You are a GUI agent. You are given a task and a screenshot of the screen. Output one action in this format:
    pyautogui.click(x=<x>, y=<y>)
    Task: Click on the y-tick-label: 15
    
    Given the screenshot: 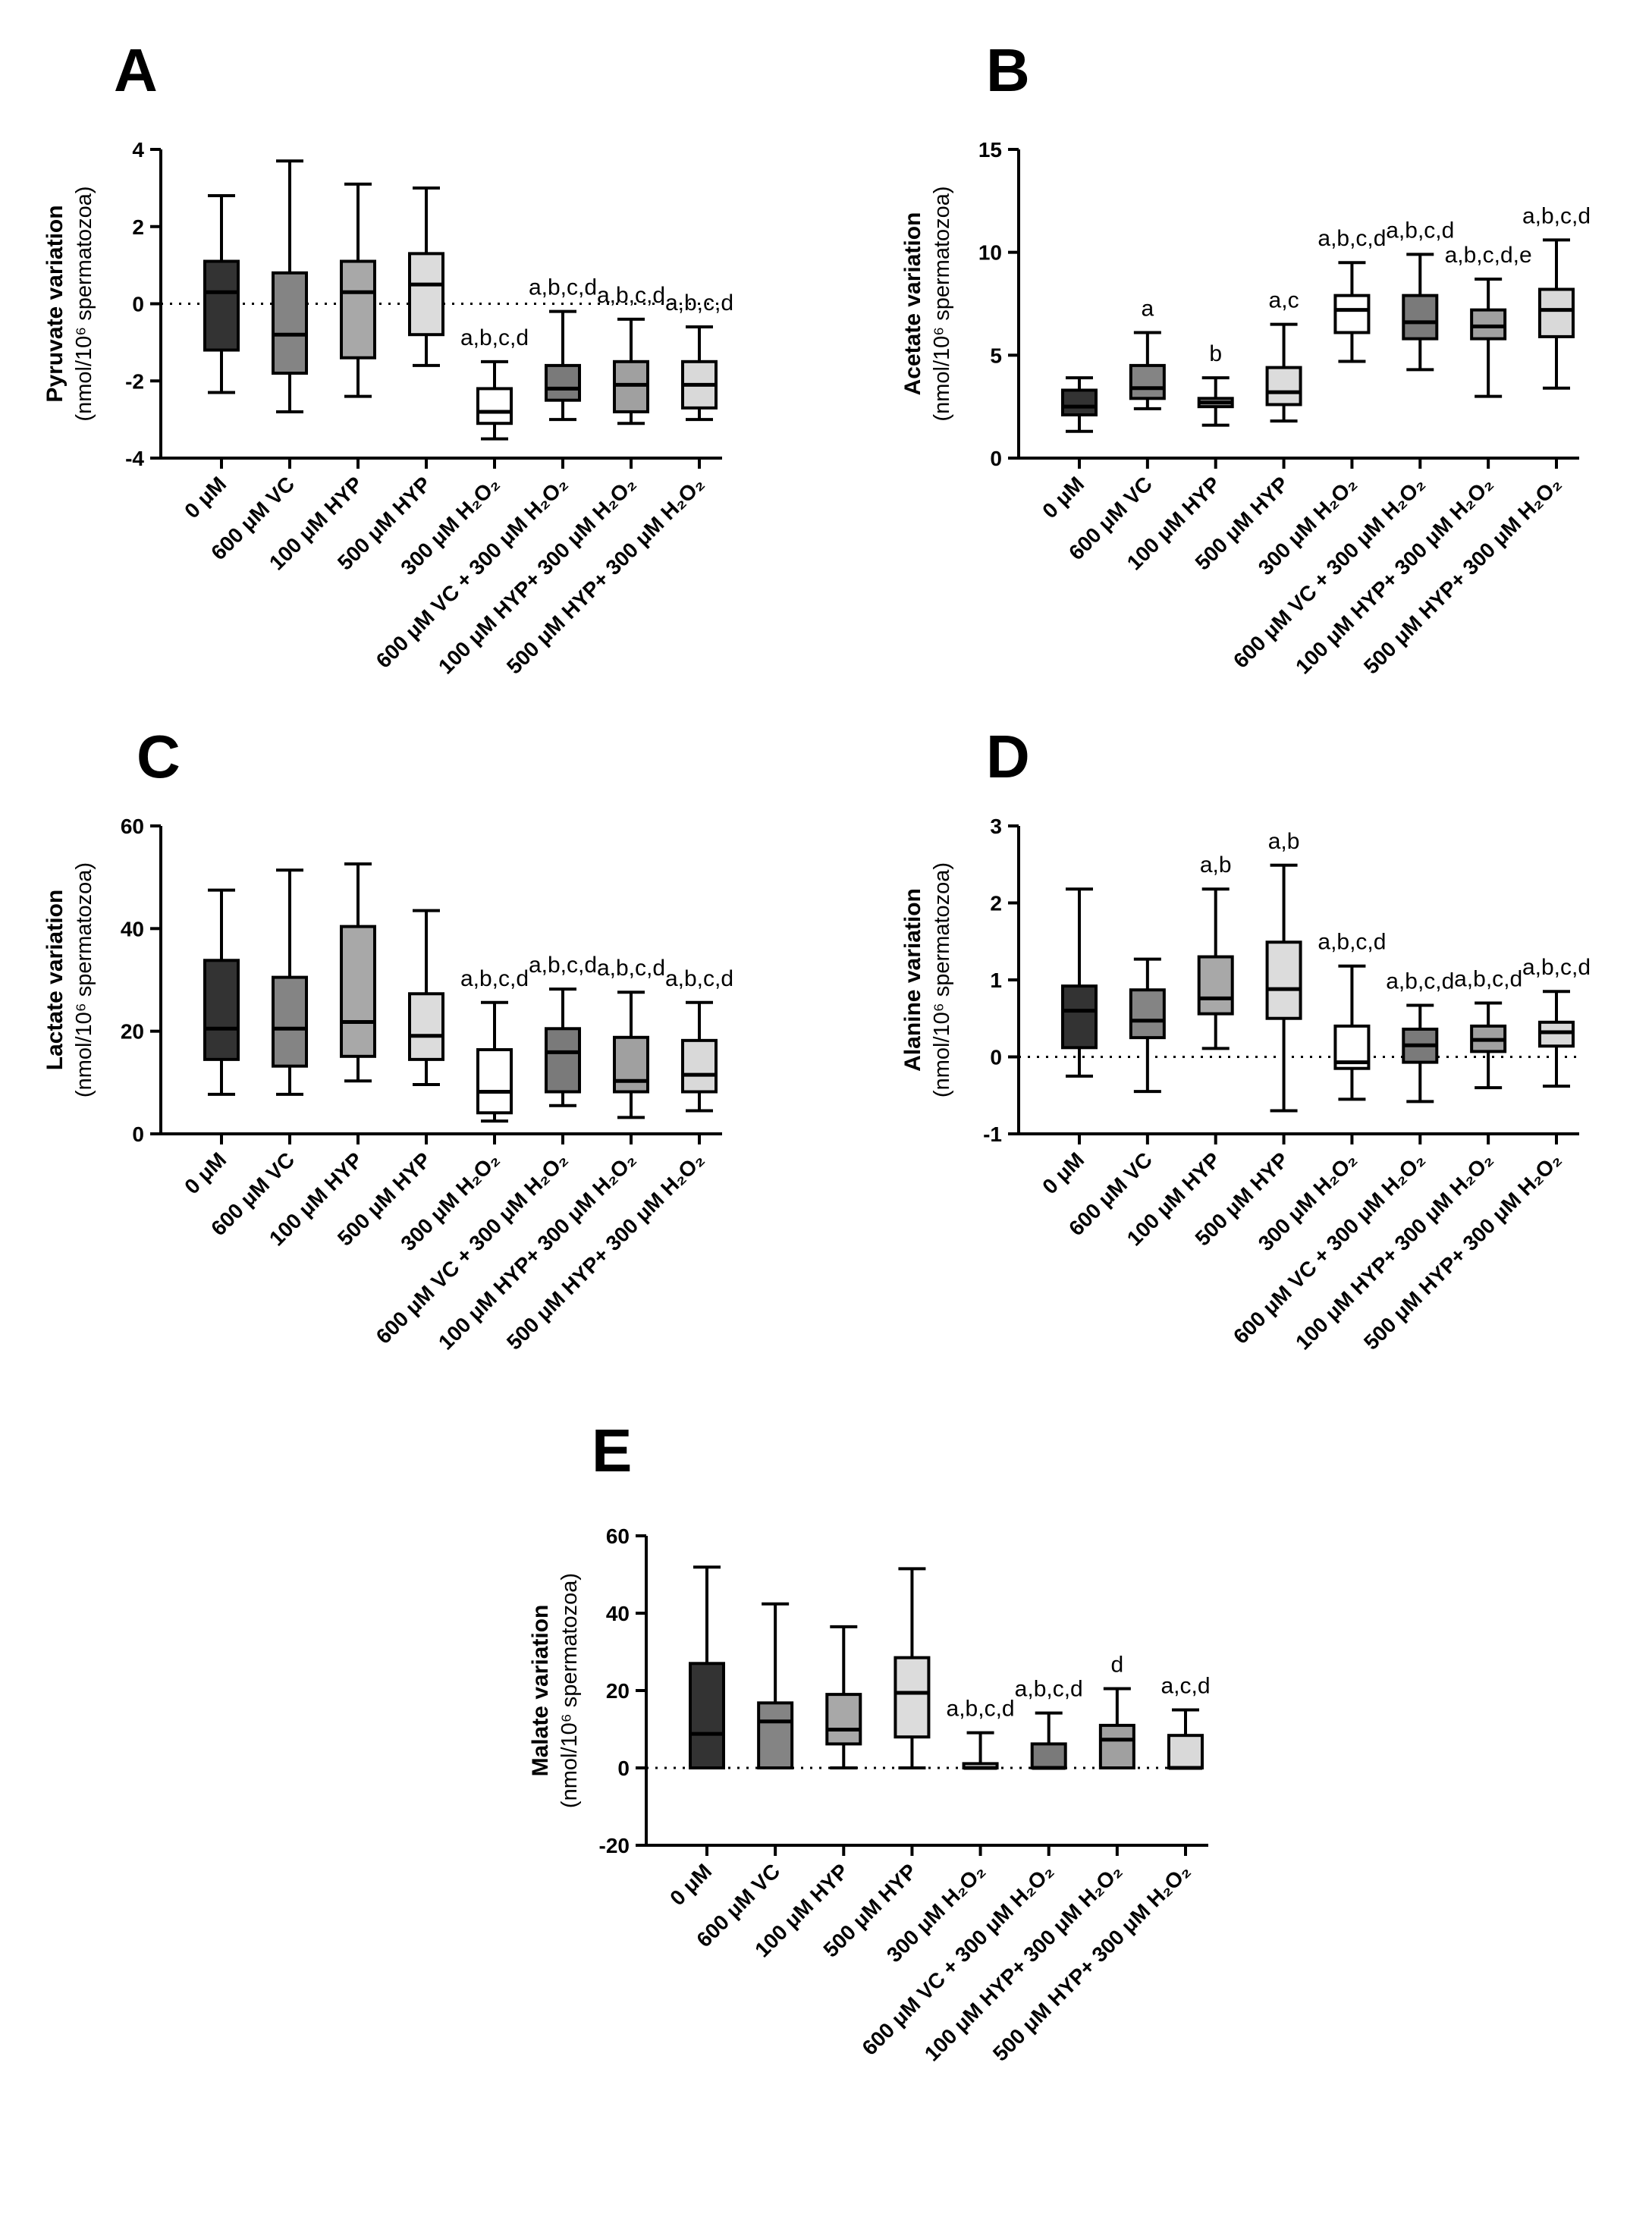 What is the action you would take?
    pyautogui.click(x=990, y=150)
    